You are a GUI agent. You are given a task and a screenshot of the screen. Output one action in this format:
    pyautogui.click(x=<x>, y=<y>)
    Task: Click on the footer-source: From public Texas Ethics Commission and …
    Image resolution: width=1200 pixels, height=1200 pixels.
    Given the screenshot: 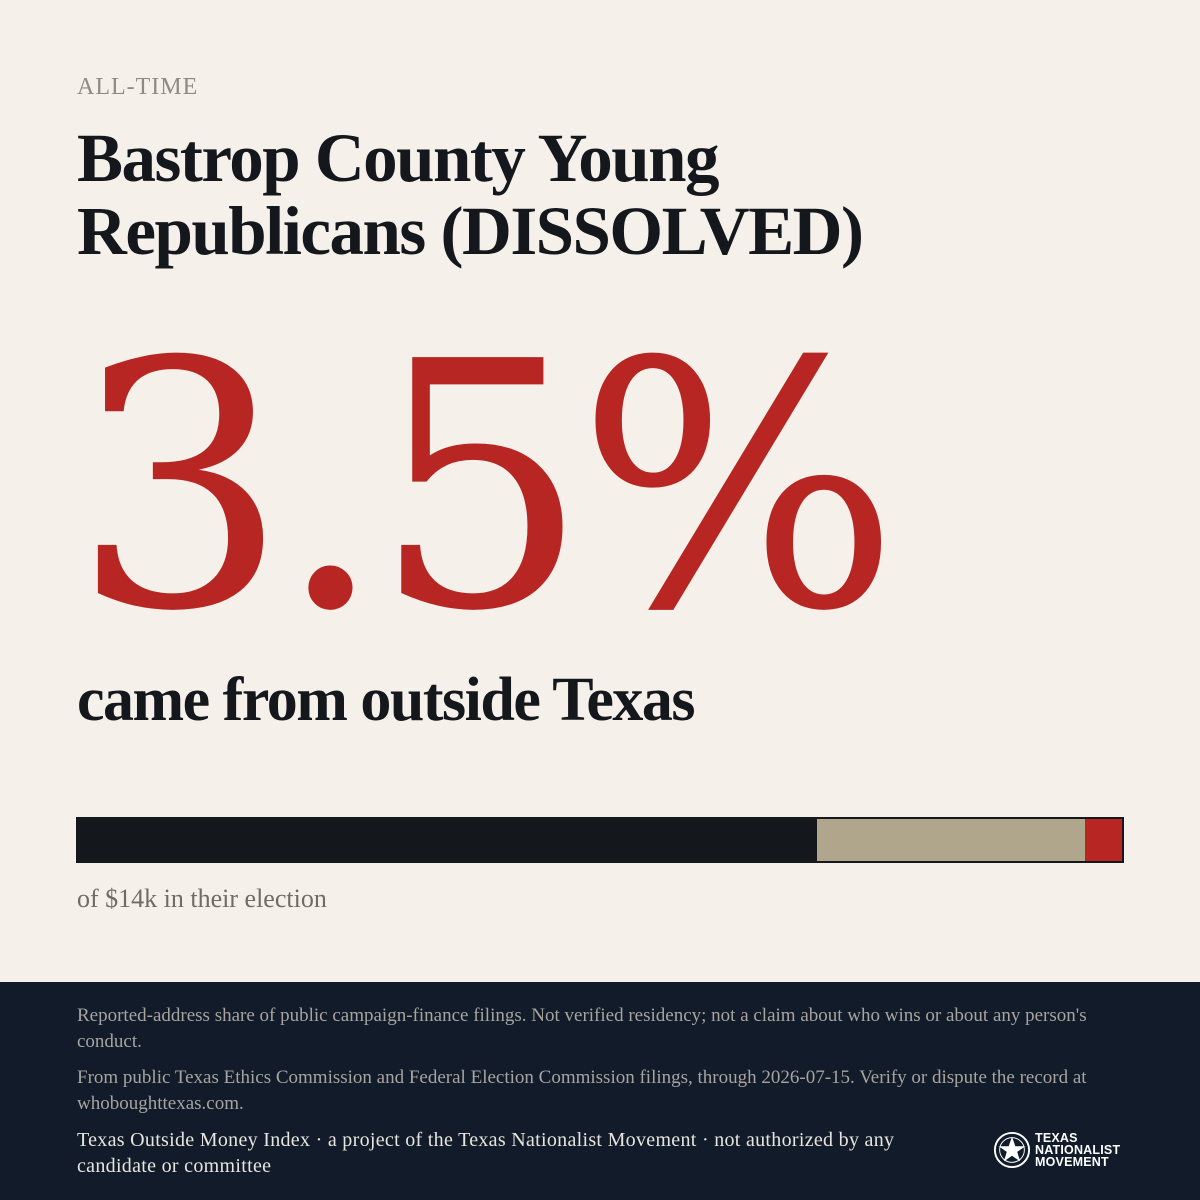 What is the action you would take?
    pyautogui.click(x=582, y=1090)
    